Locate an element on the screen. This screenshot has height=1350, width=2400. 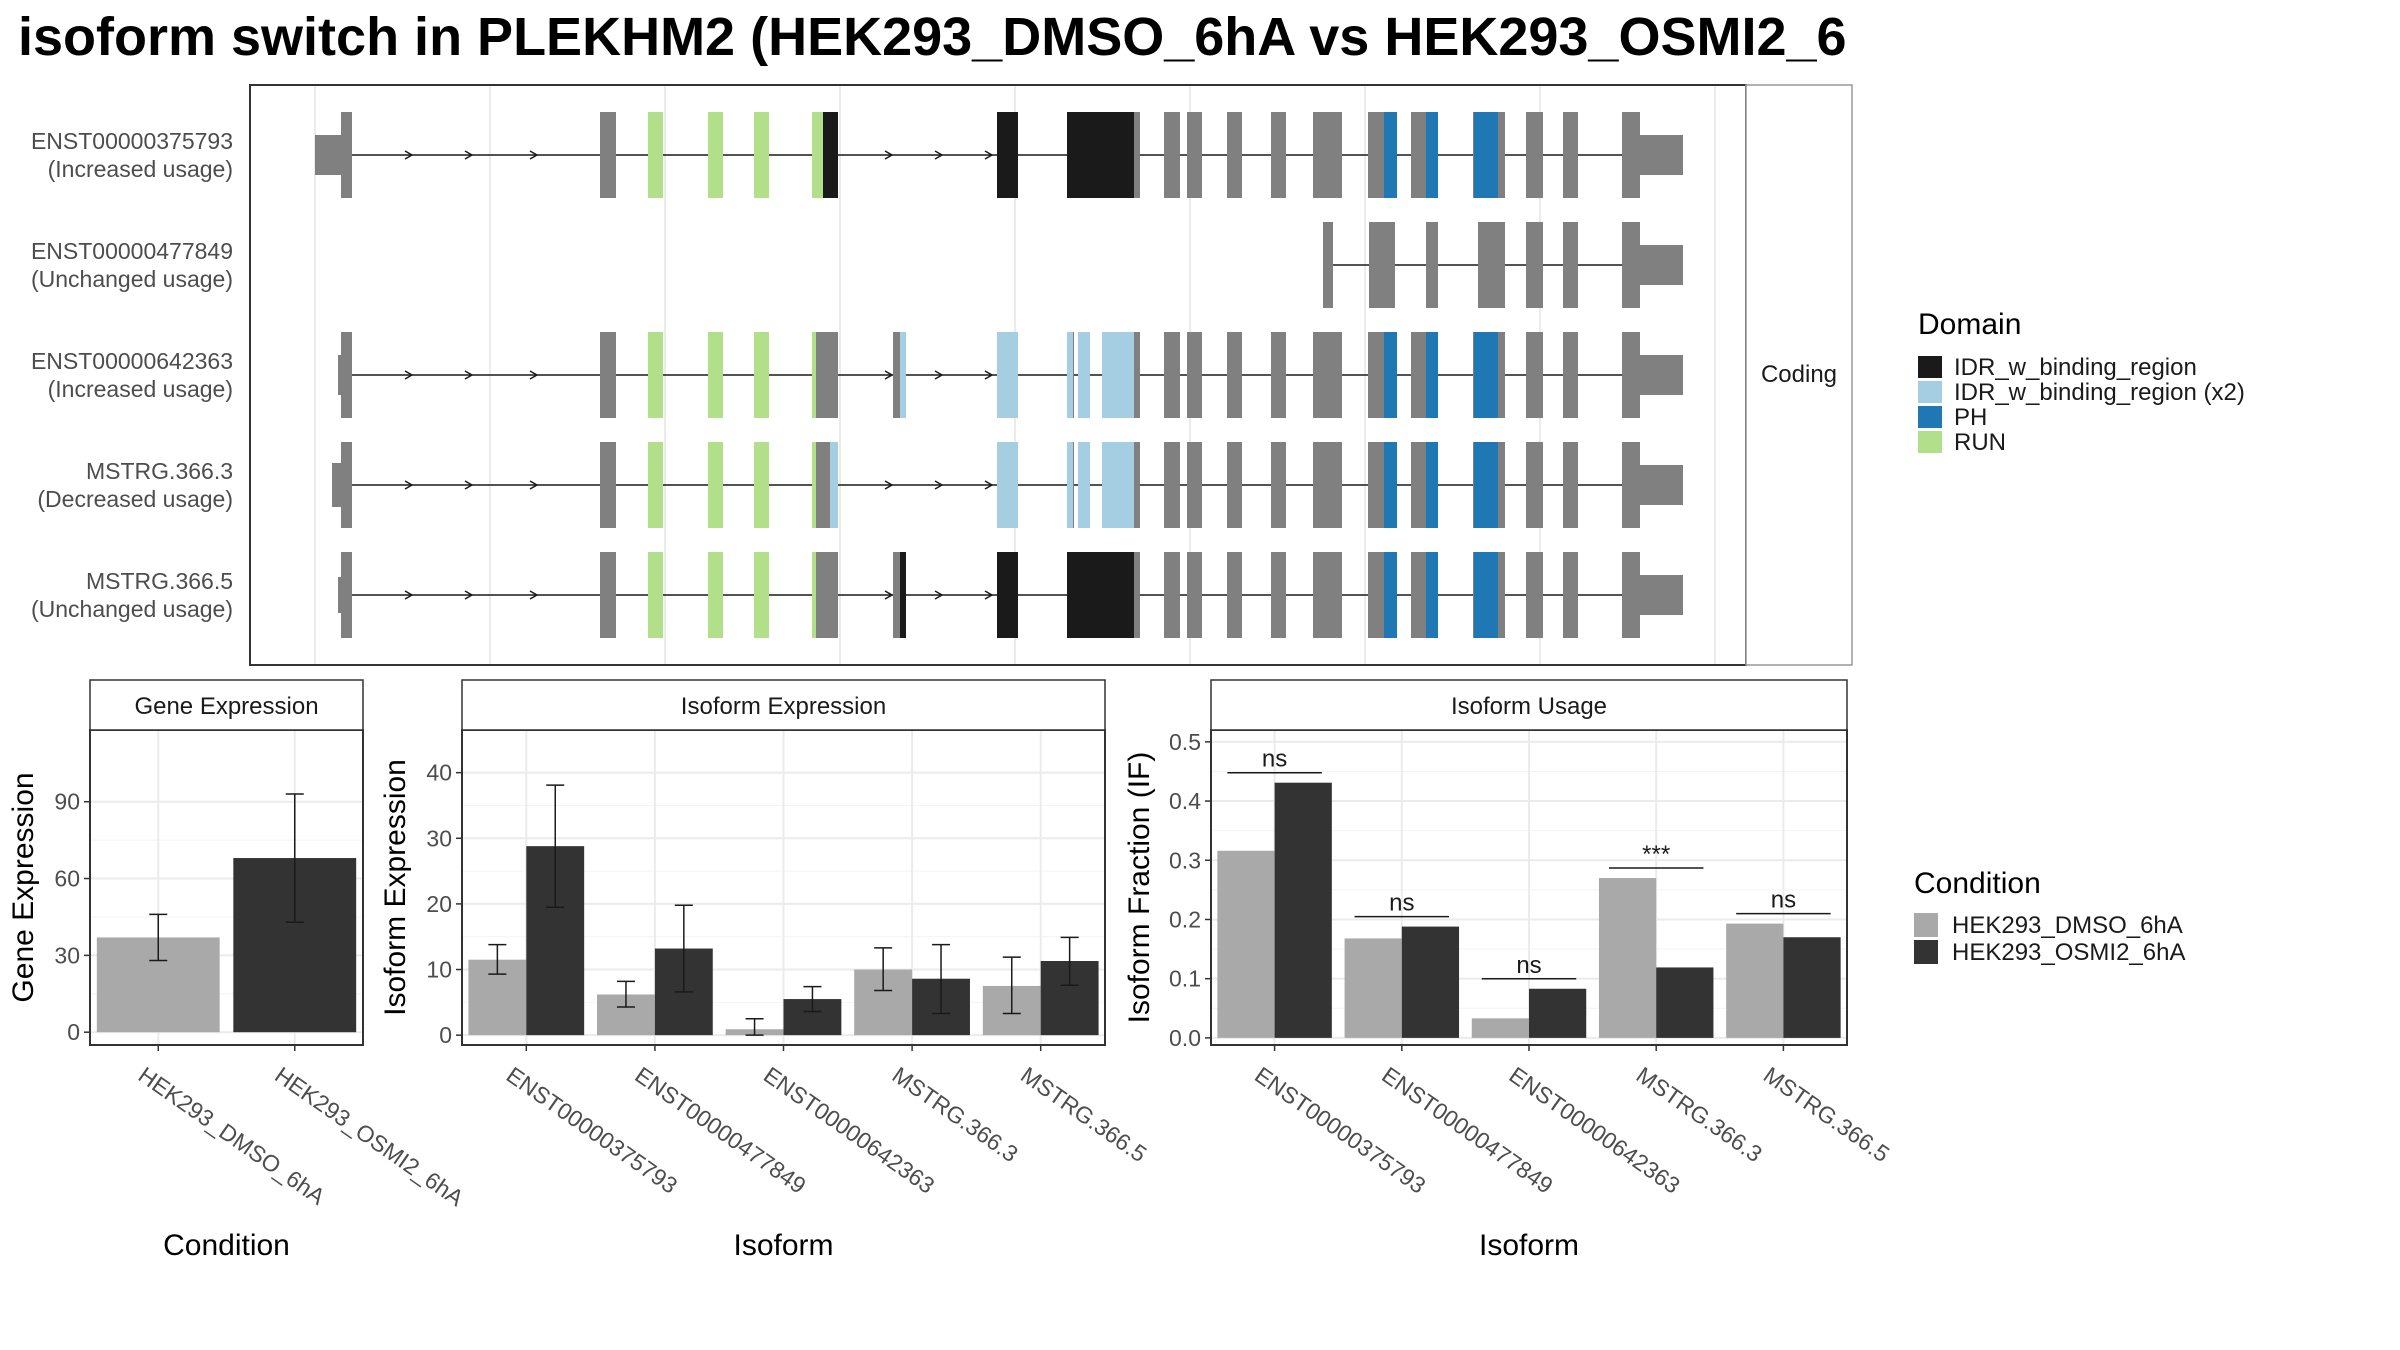
panel-title: Isoform Expression is located at coordinates (783, 706).